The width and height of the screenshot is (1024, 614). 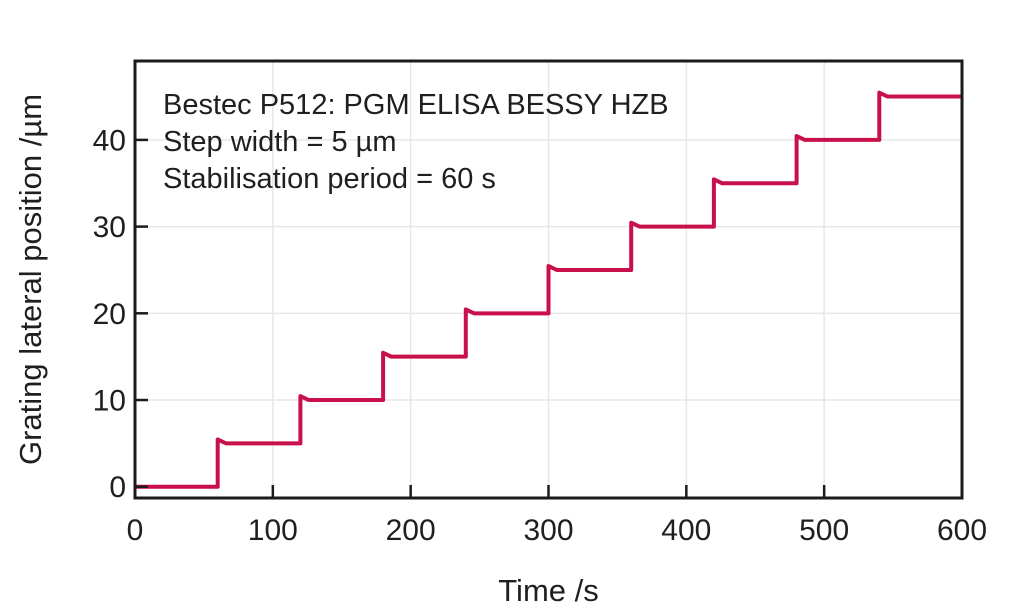 What do you see at coordinates (117, 487) in the screenshot?
I see `y-tick-label: 0` at bounding box center [117, 487].